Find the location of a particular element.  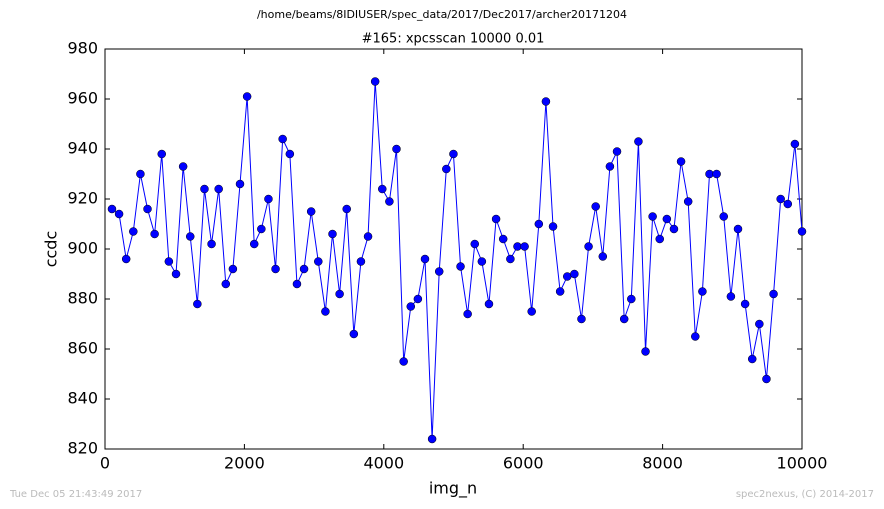

y-tick-label: 920 is located at coordinates (82, 198).